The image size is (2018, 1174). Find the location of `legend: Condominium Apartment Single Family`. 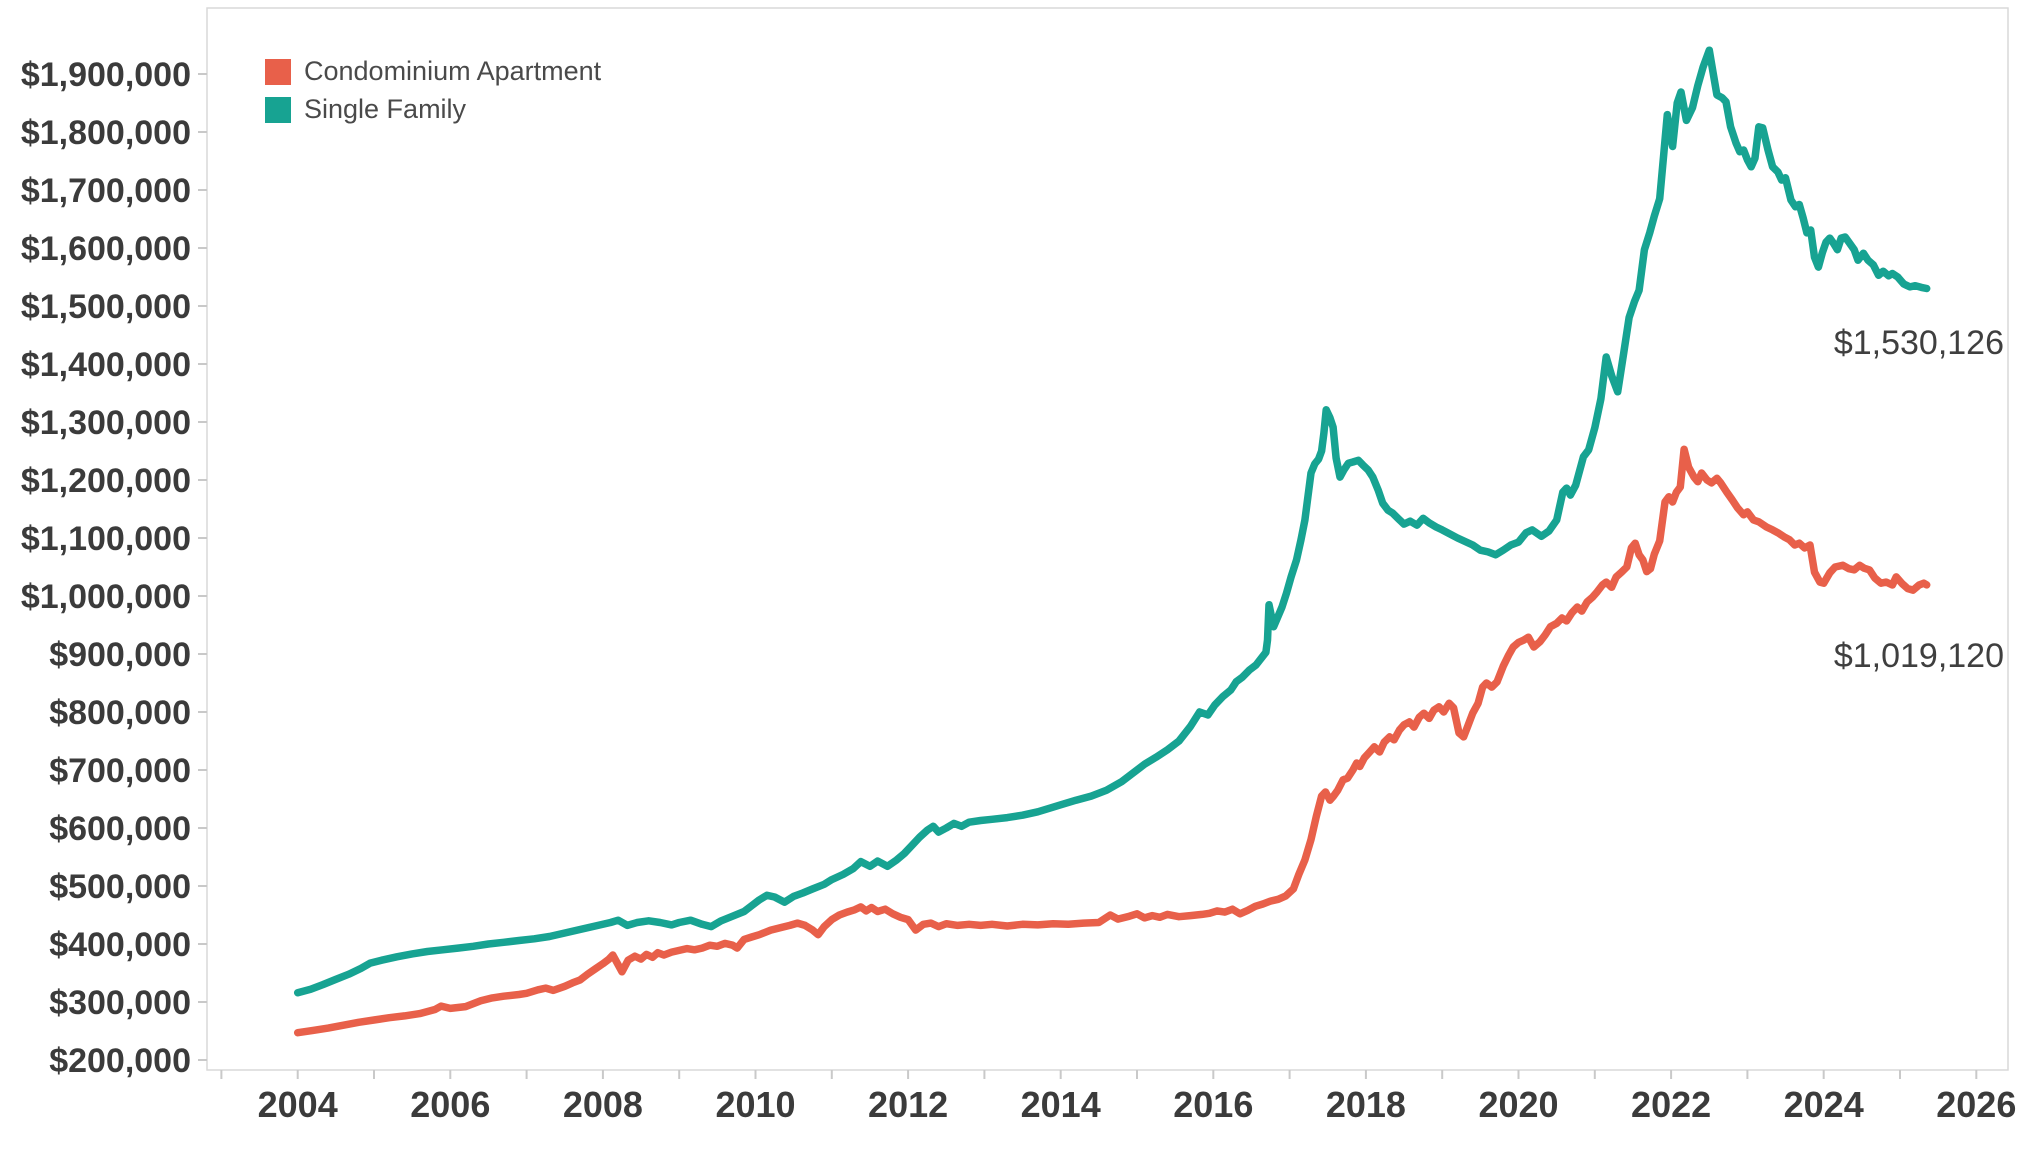

legend: Condominium Apartment Single Family is located at coordinates (433, 90).